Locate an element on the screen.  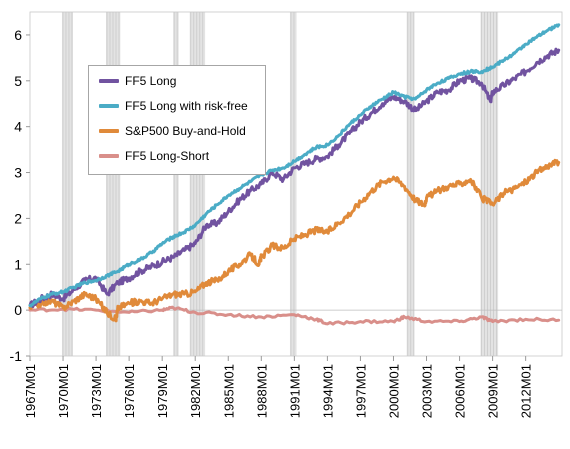
y-tick-label: 3 is located at coordinates (18, 173).